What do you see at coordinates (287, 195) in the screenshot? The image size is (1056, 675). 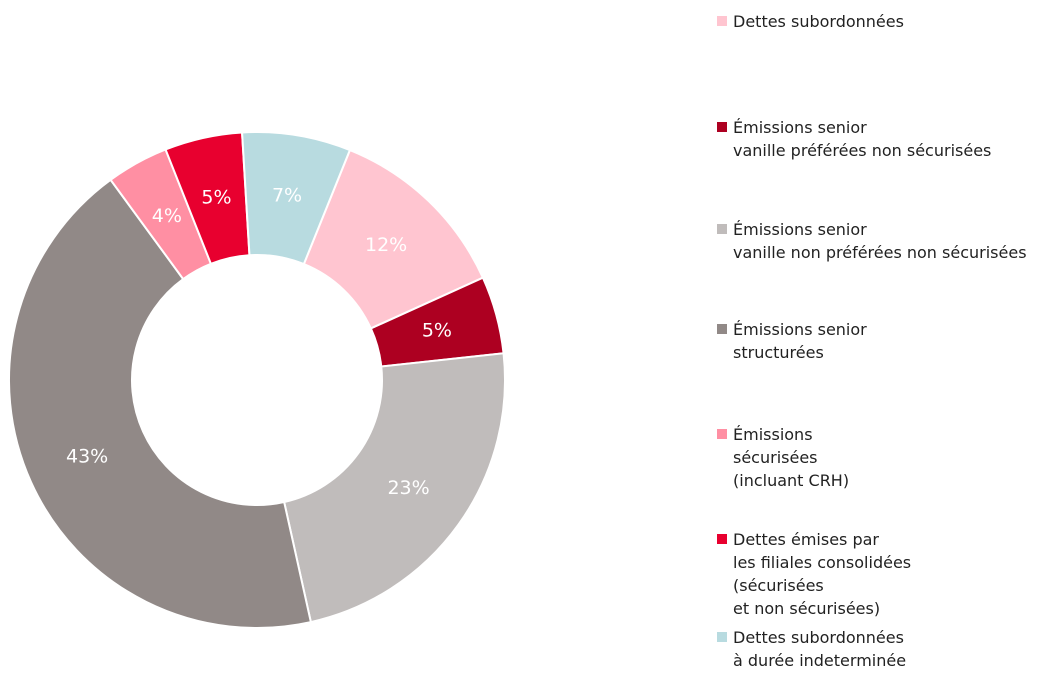 I see `value-label: 7%` at bounding box center [287, 195].